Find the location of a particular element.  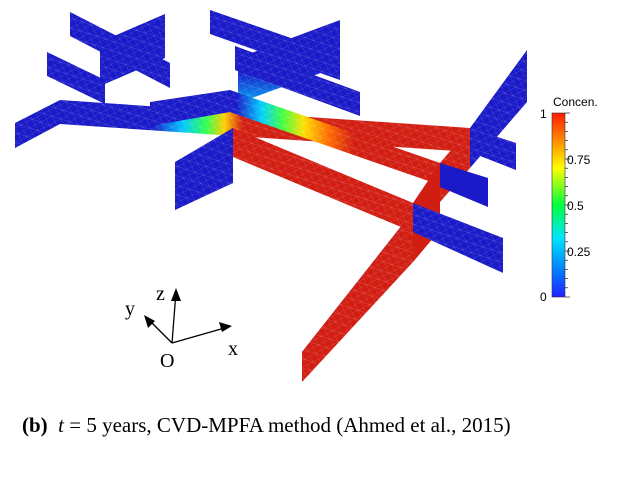

colorbar: Concen. 1 0.75 0.5 0.25 0 is located at coordinates (569, 199).